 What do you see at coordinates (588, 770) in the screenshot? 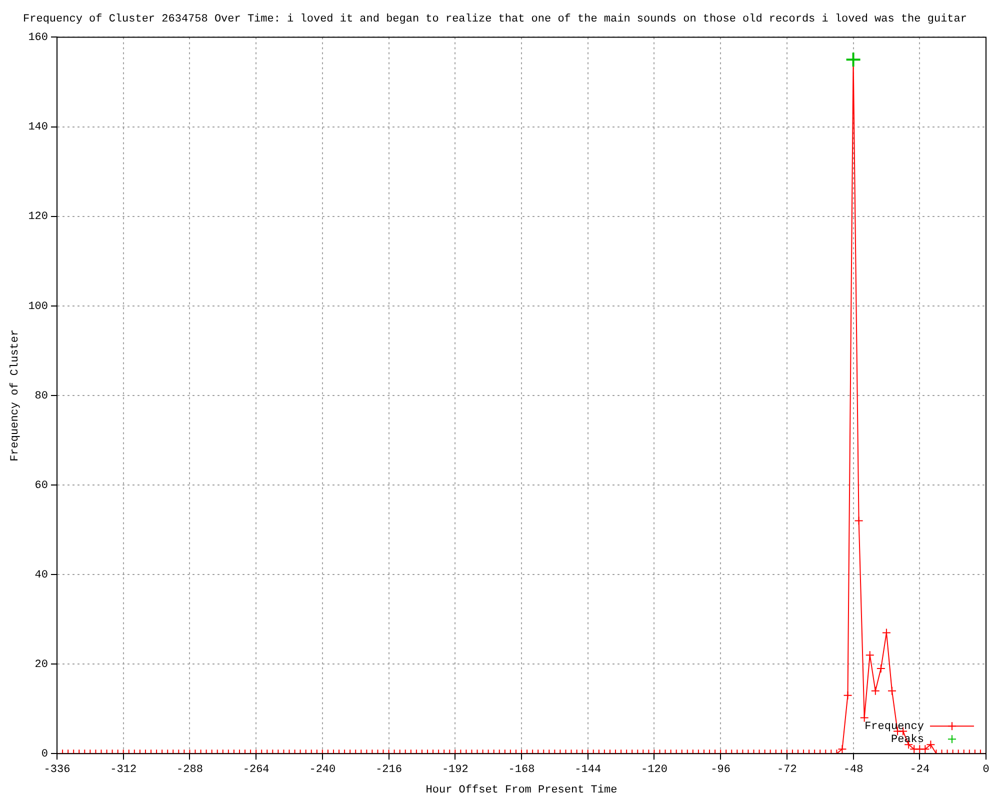
I see `x-tick-label: -144` at bounding box center [588, 770].